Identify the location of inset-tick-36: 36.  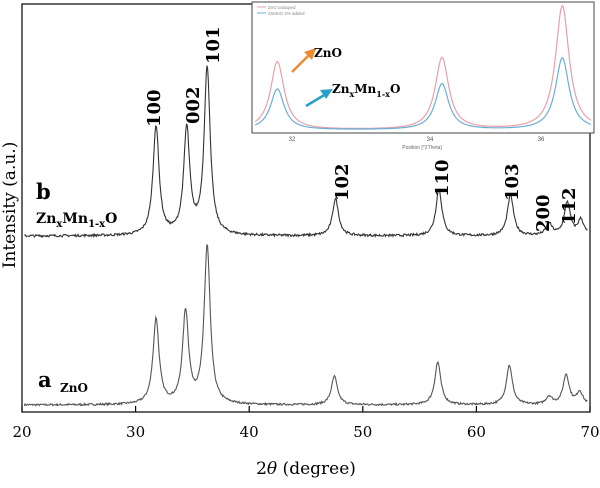
(541, 140).